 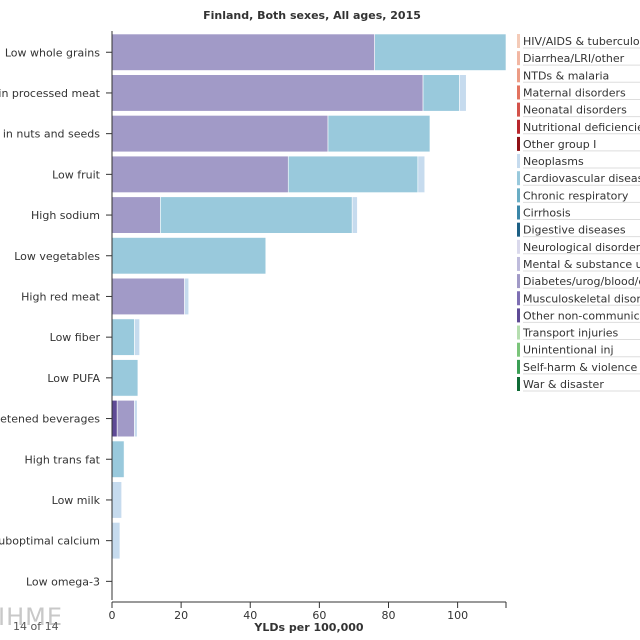 What do you see at coordinates (61, 296) in the screenshot?
I see `y-tick-label: High red meat` at bounding box center [61, 296].